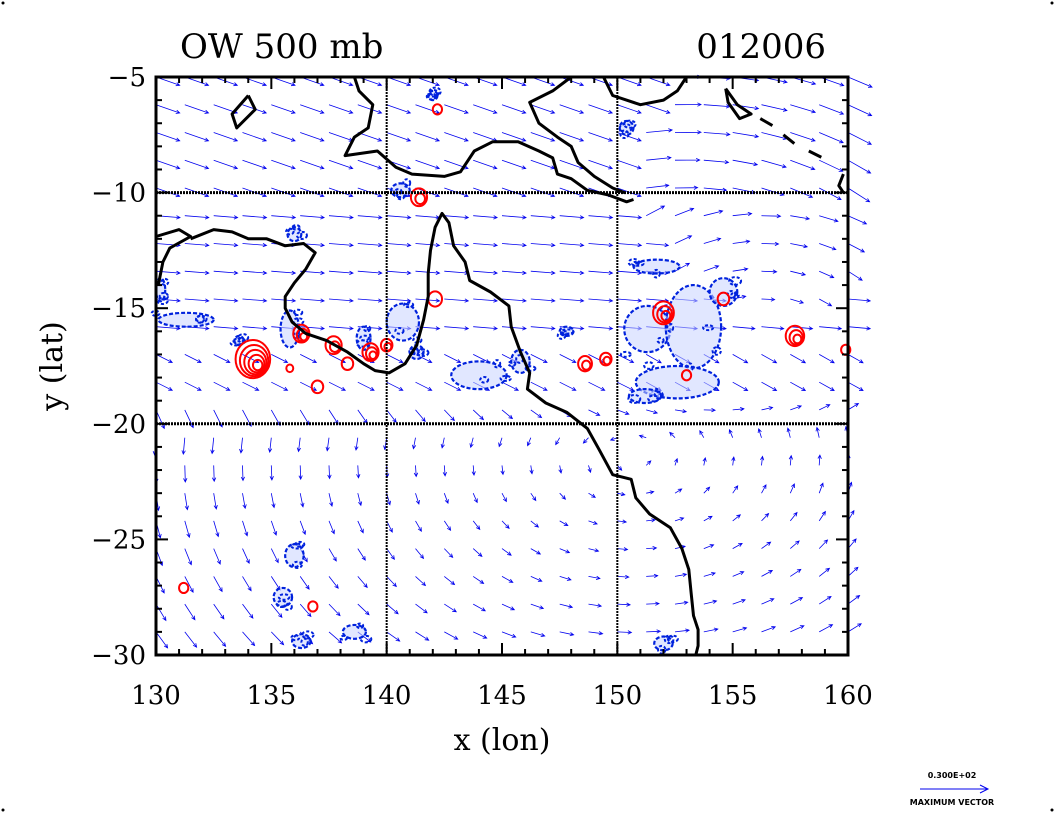 The image size is (1056, 814). What do you see at coordinates (52, 366) in the screenshot?
I see `y-axis-label: y (lat)` at bounding box center [52, 366].